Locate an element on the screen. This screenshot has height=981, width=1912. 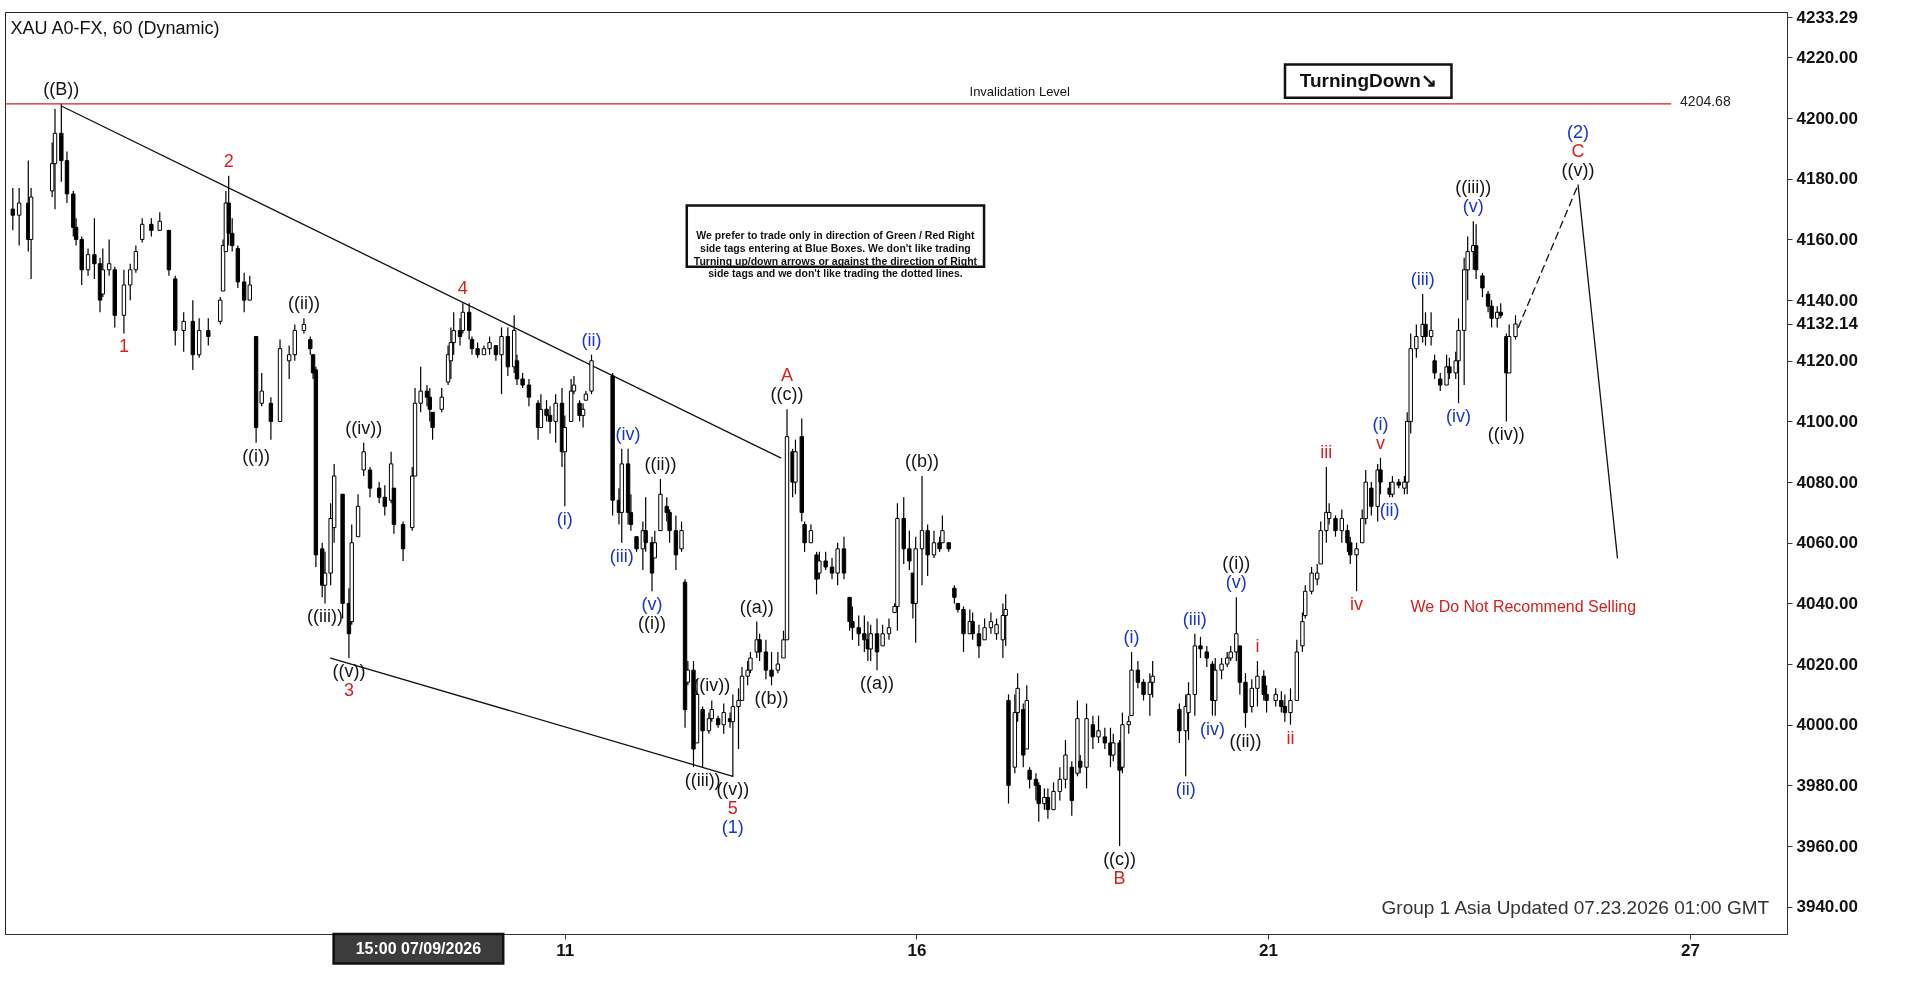
annotation: (2) is located at coordinates (1578, 132).